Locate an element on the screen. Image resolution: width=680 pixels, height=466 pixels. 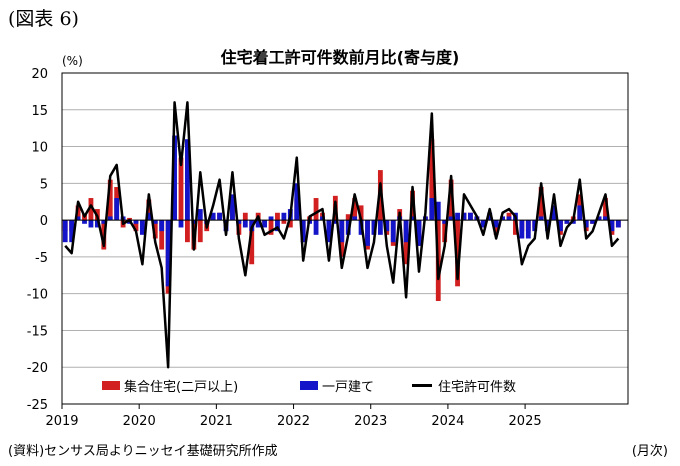
y-tick-label: -10 is located at coordinates (37, 295).